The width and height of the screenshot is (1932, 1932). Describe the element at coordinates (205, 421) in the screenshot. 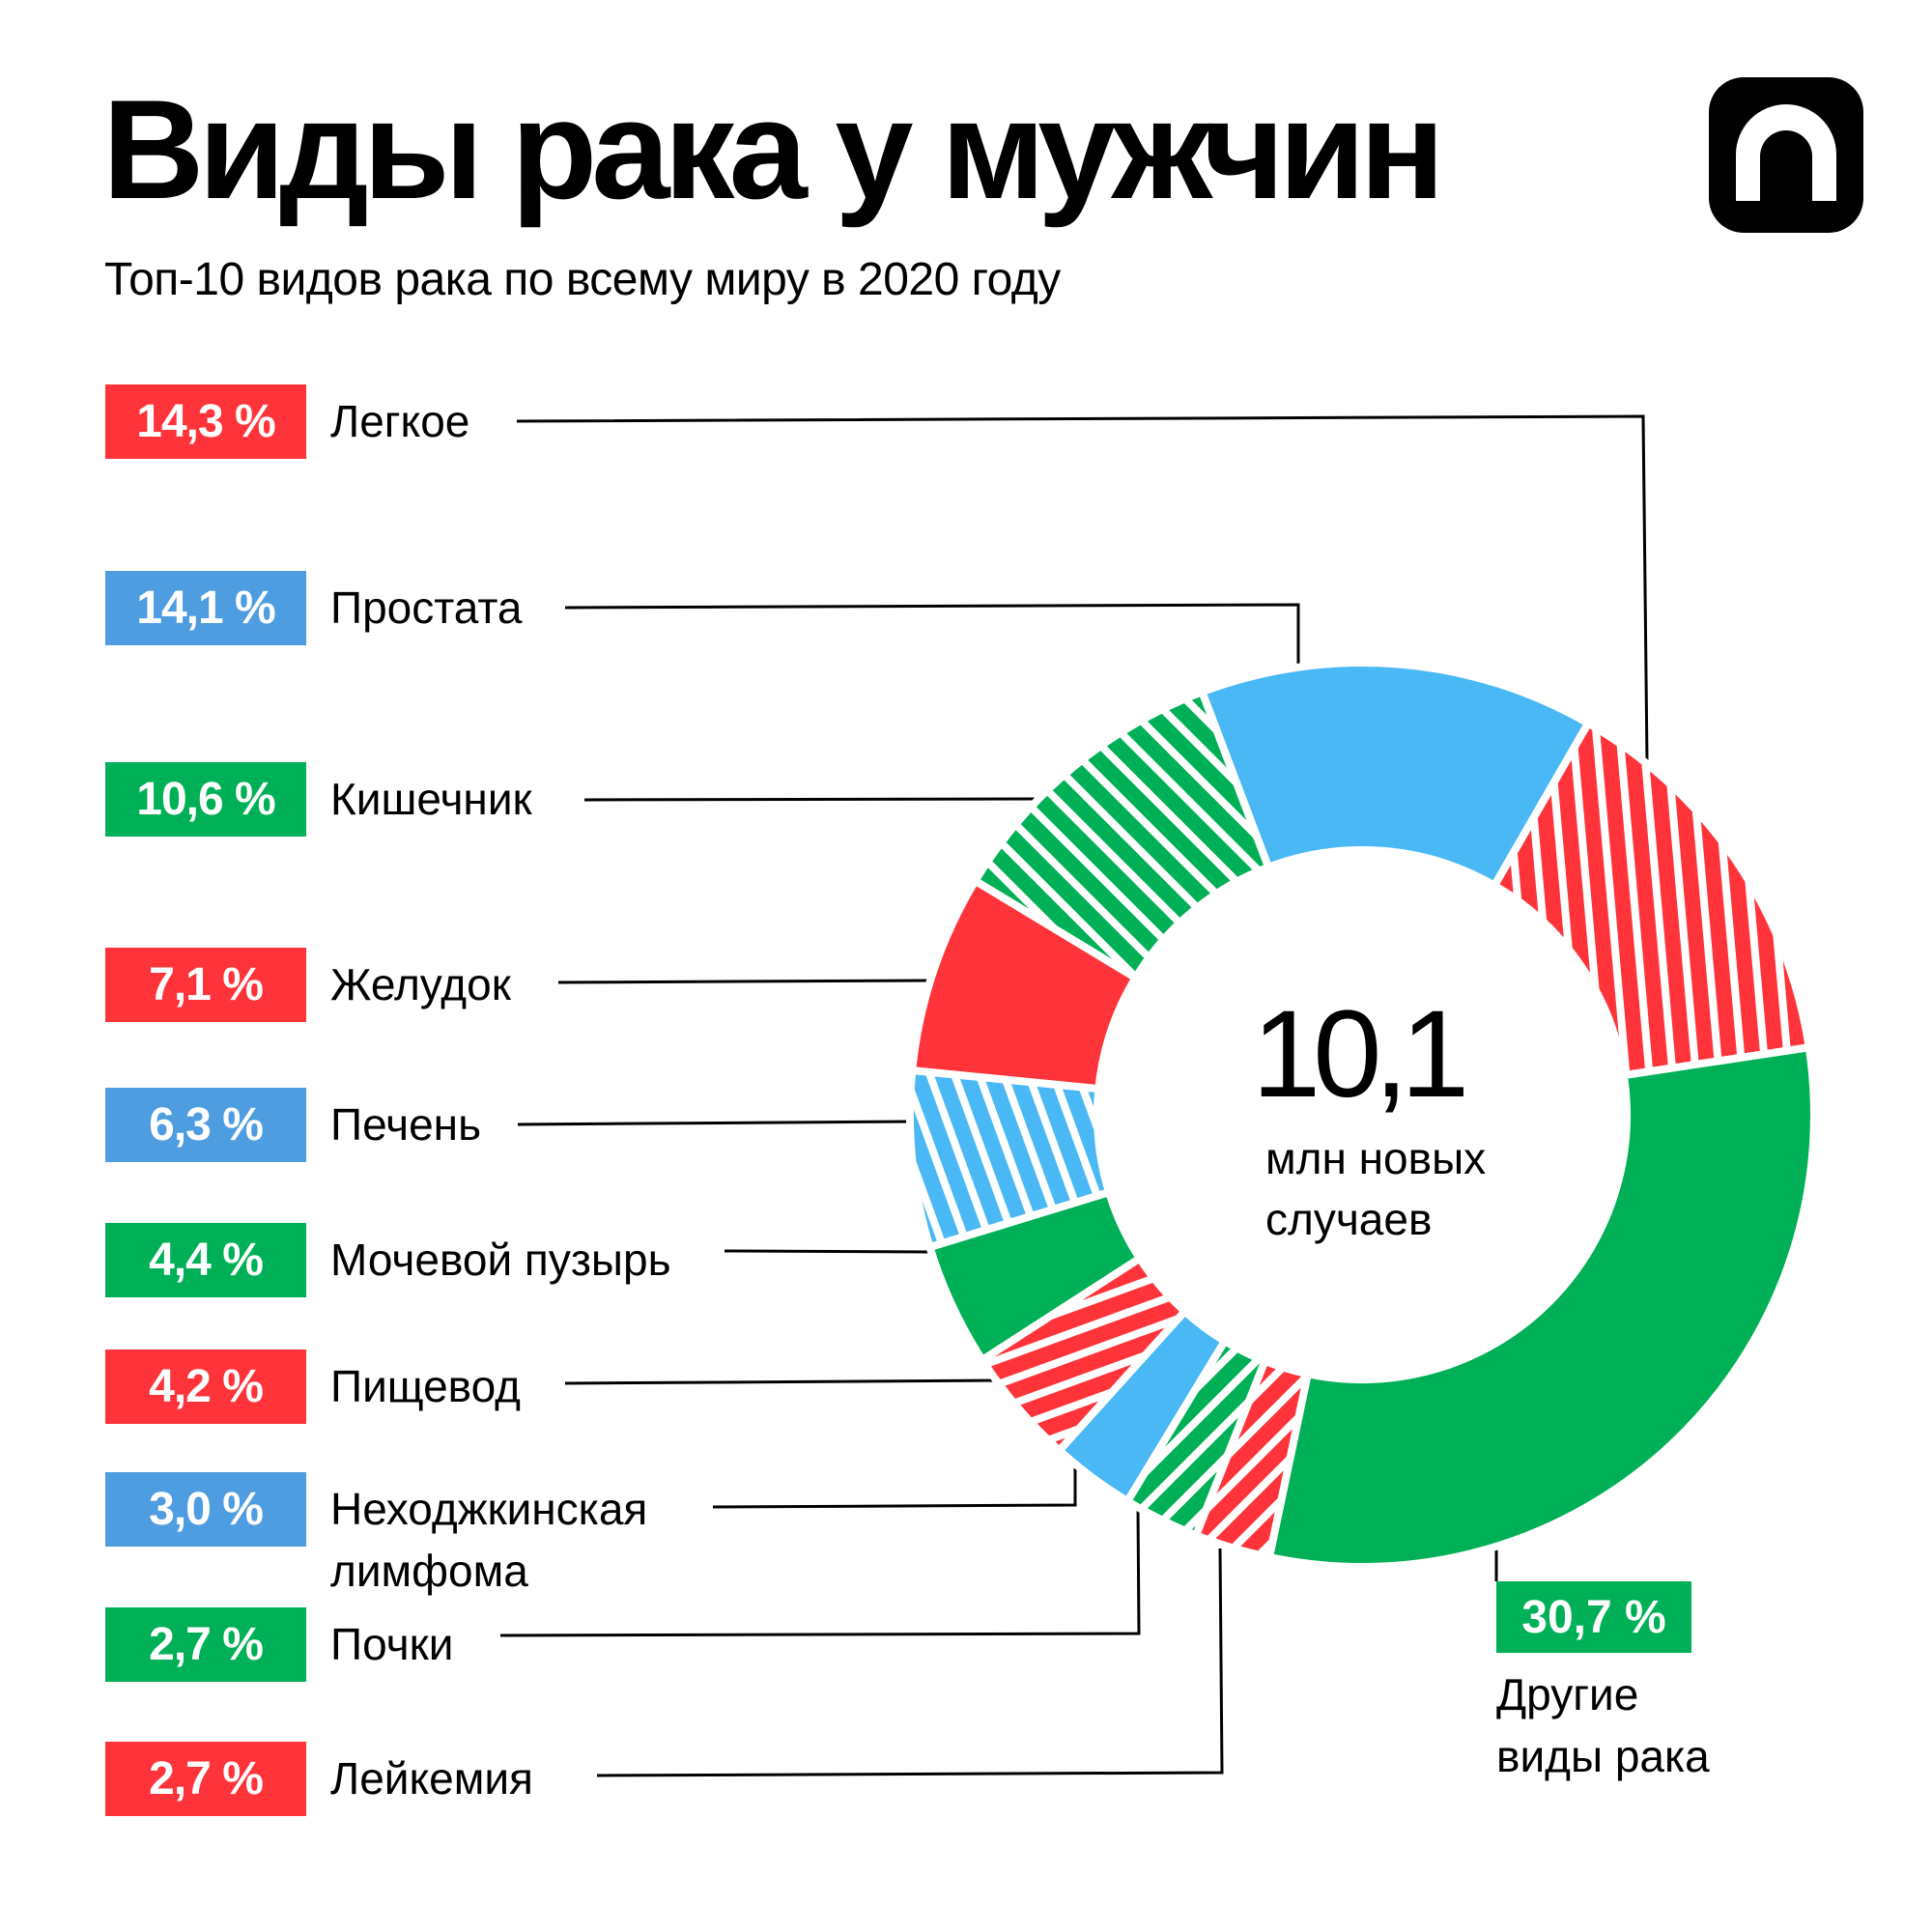

I see `legend-percent-badge: 14,3 %` at that location.